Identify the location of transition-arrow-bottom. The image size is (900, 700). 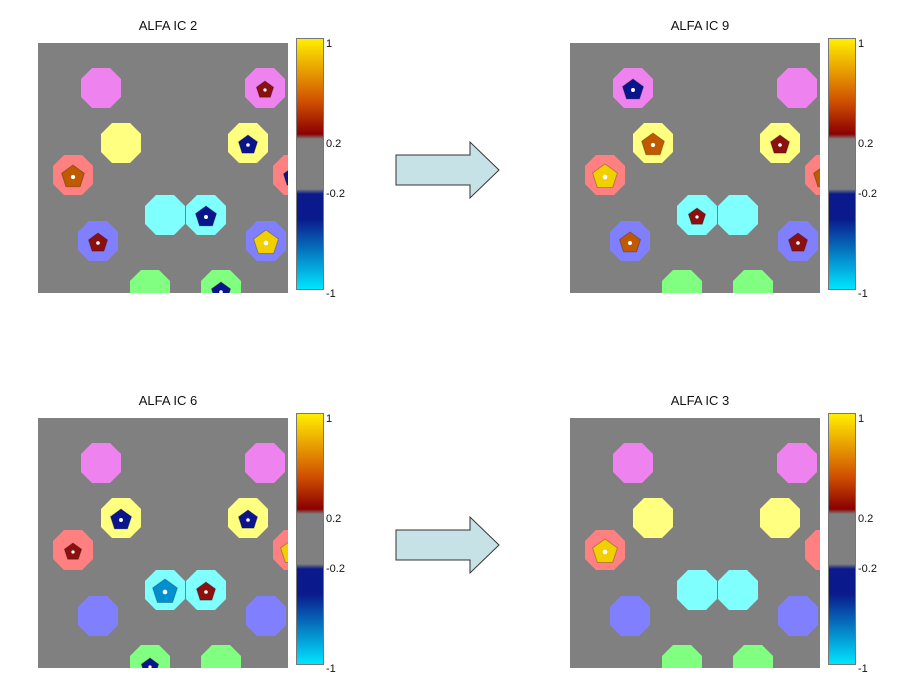
(447, 545).